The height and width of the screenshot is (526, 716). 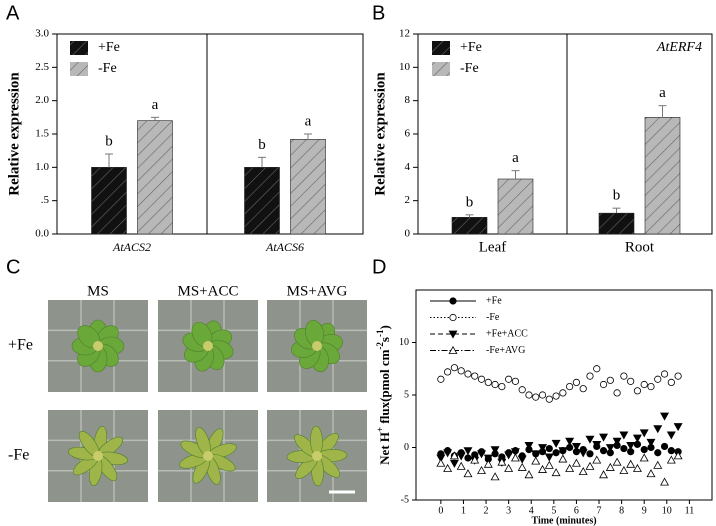 What do you see at coordinates (405, 67) in the screenshot?
I see `y-tick-label: 10` at bounding box center [405, 67].